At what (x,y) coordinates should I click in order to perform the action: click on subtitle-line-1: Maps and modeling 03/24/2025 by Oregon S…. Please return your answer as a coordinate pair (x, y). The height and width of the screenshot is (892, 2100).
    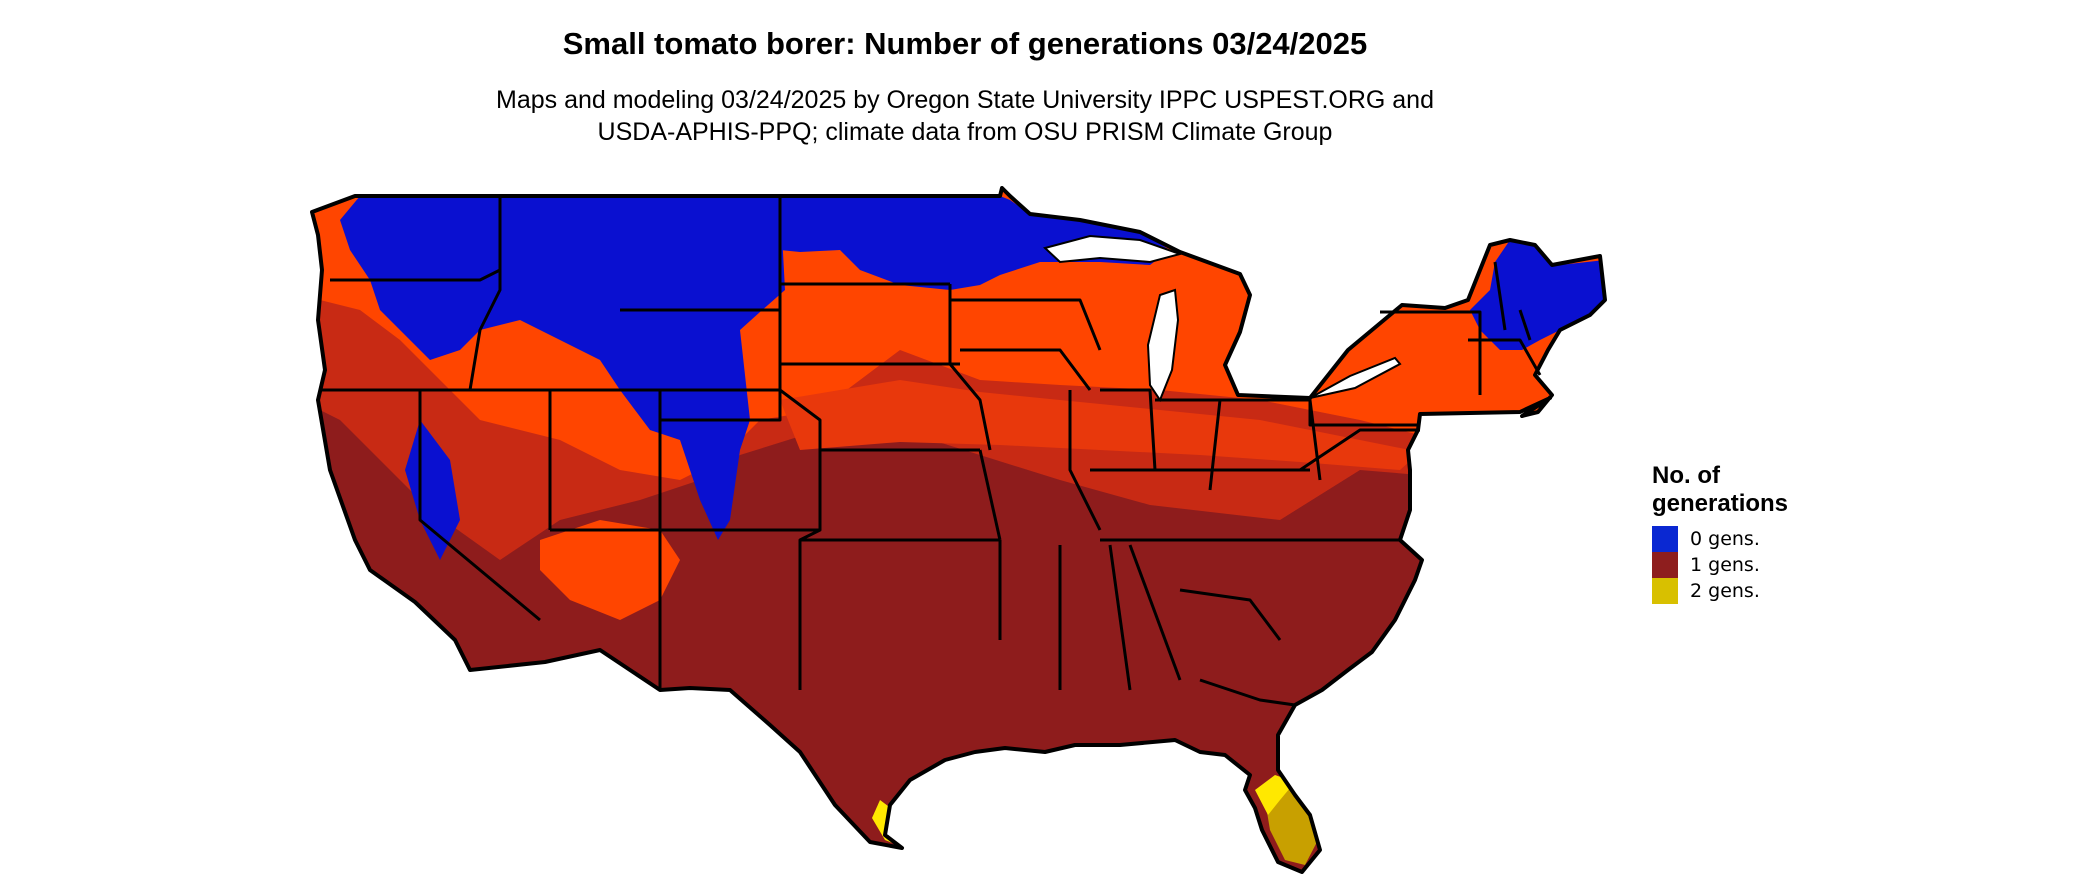
    Looking at the image, I should click on (965, 100).